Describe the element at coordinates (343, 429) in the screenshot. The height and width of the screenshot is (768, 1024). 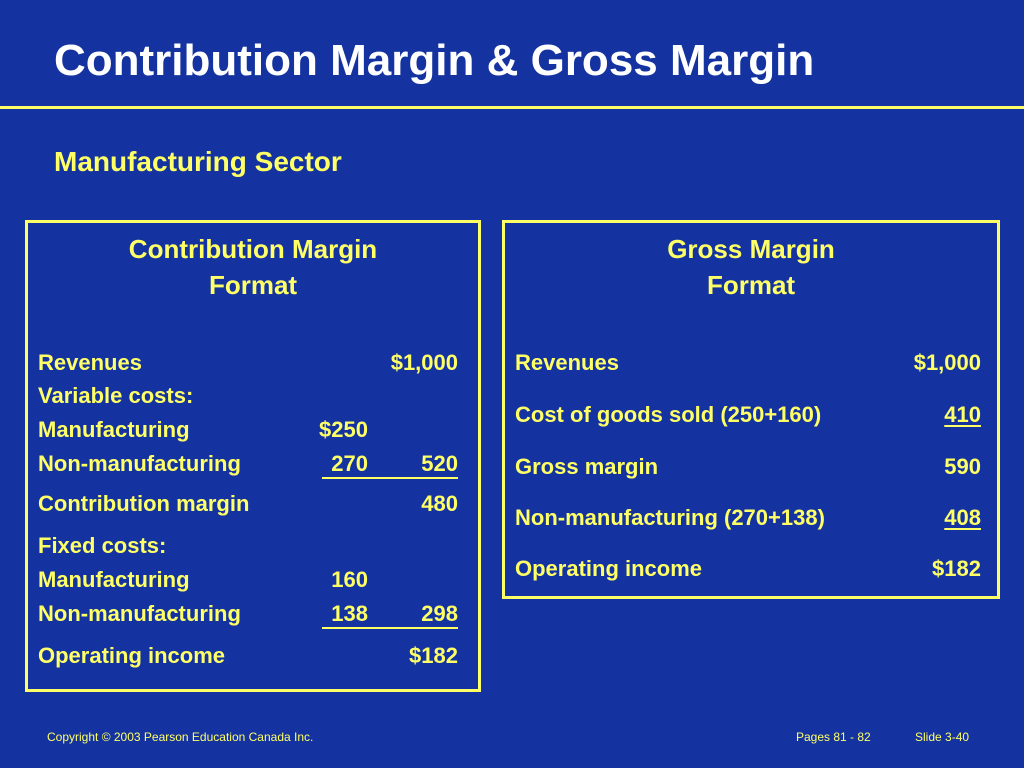
I see `row-subamount: $250` at that location.